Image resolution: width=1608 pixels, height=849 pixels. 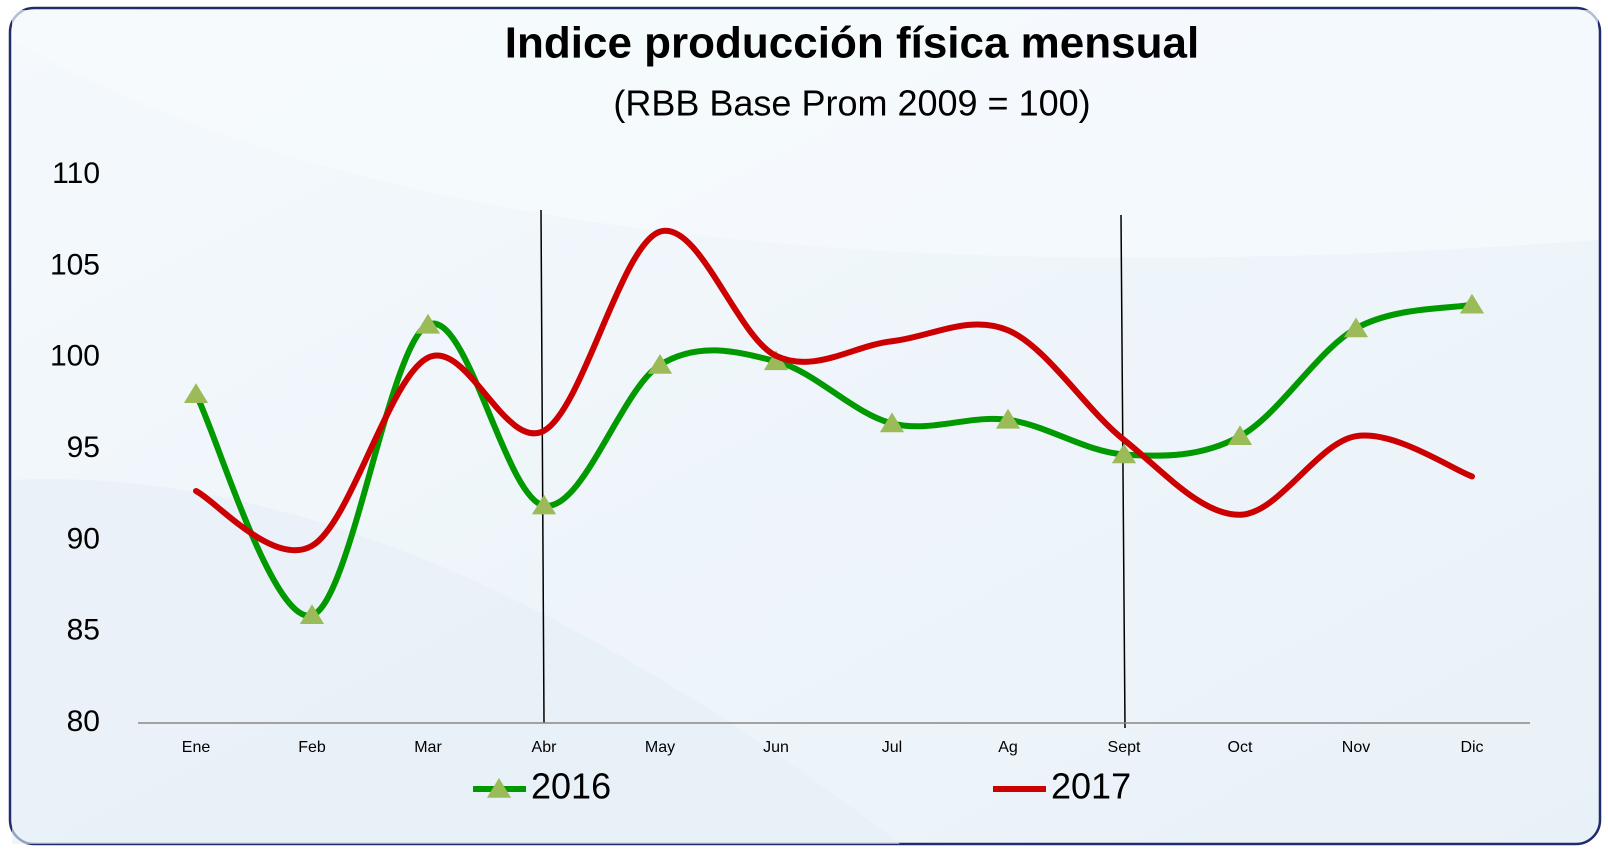 I want to click on x-tick-label: Oct, so click(x=1240, y=747).